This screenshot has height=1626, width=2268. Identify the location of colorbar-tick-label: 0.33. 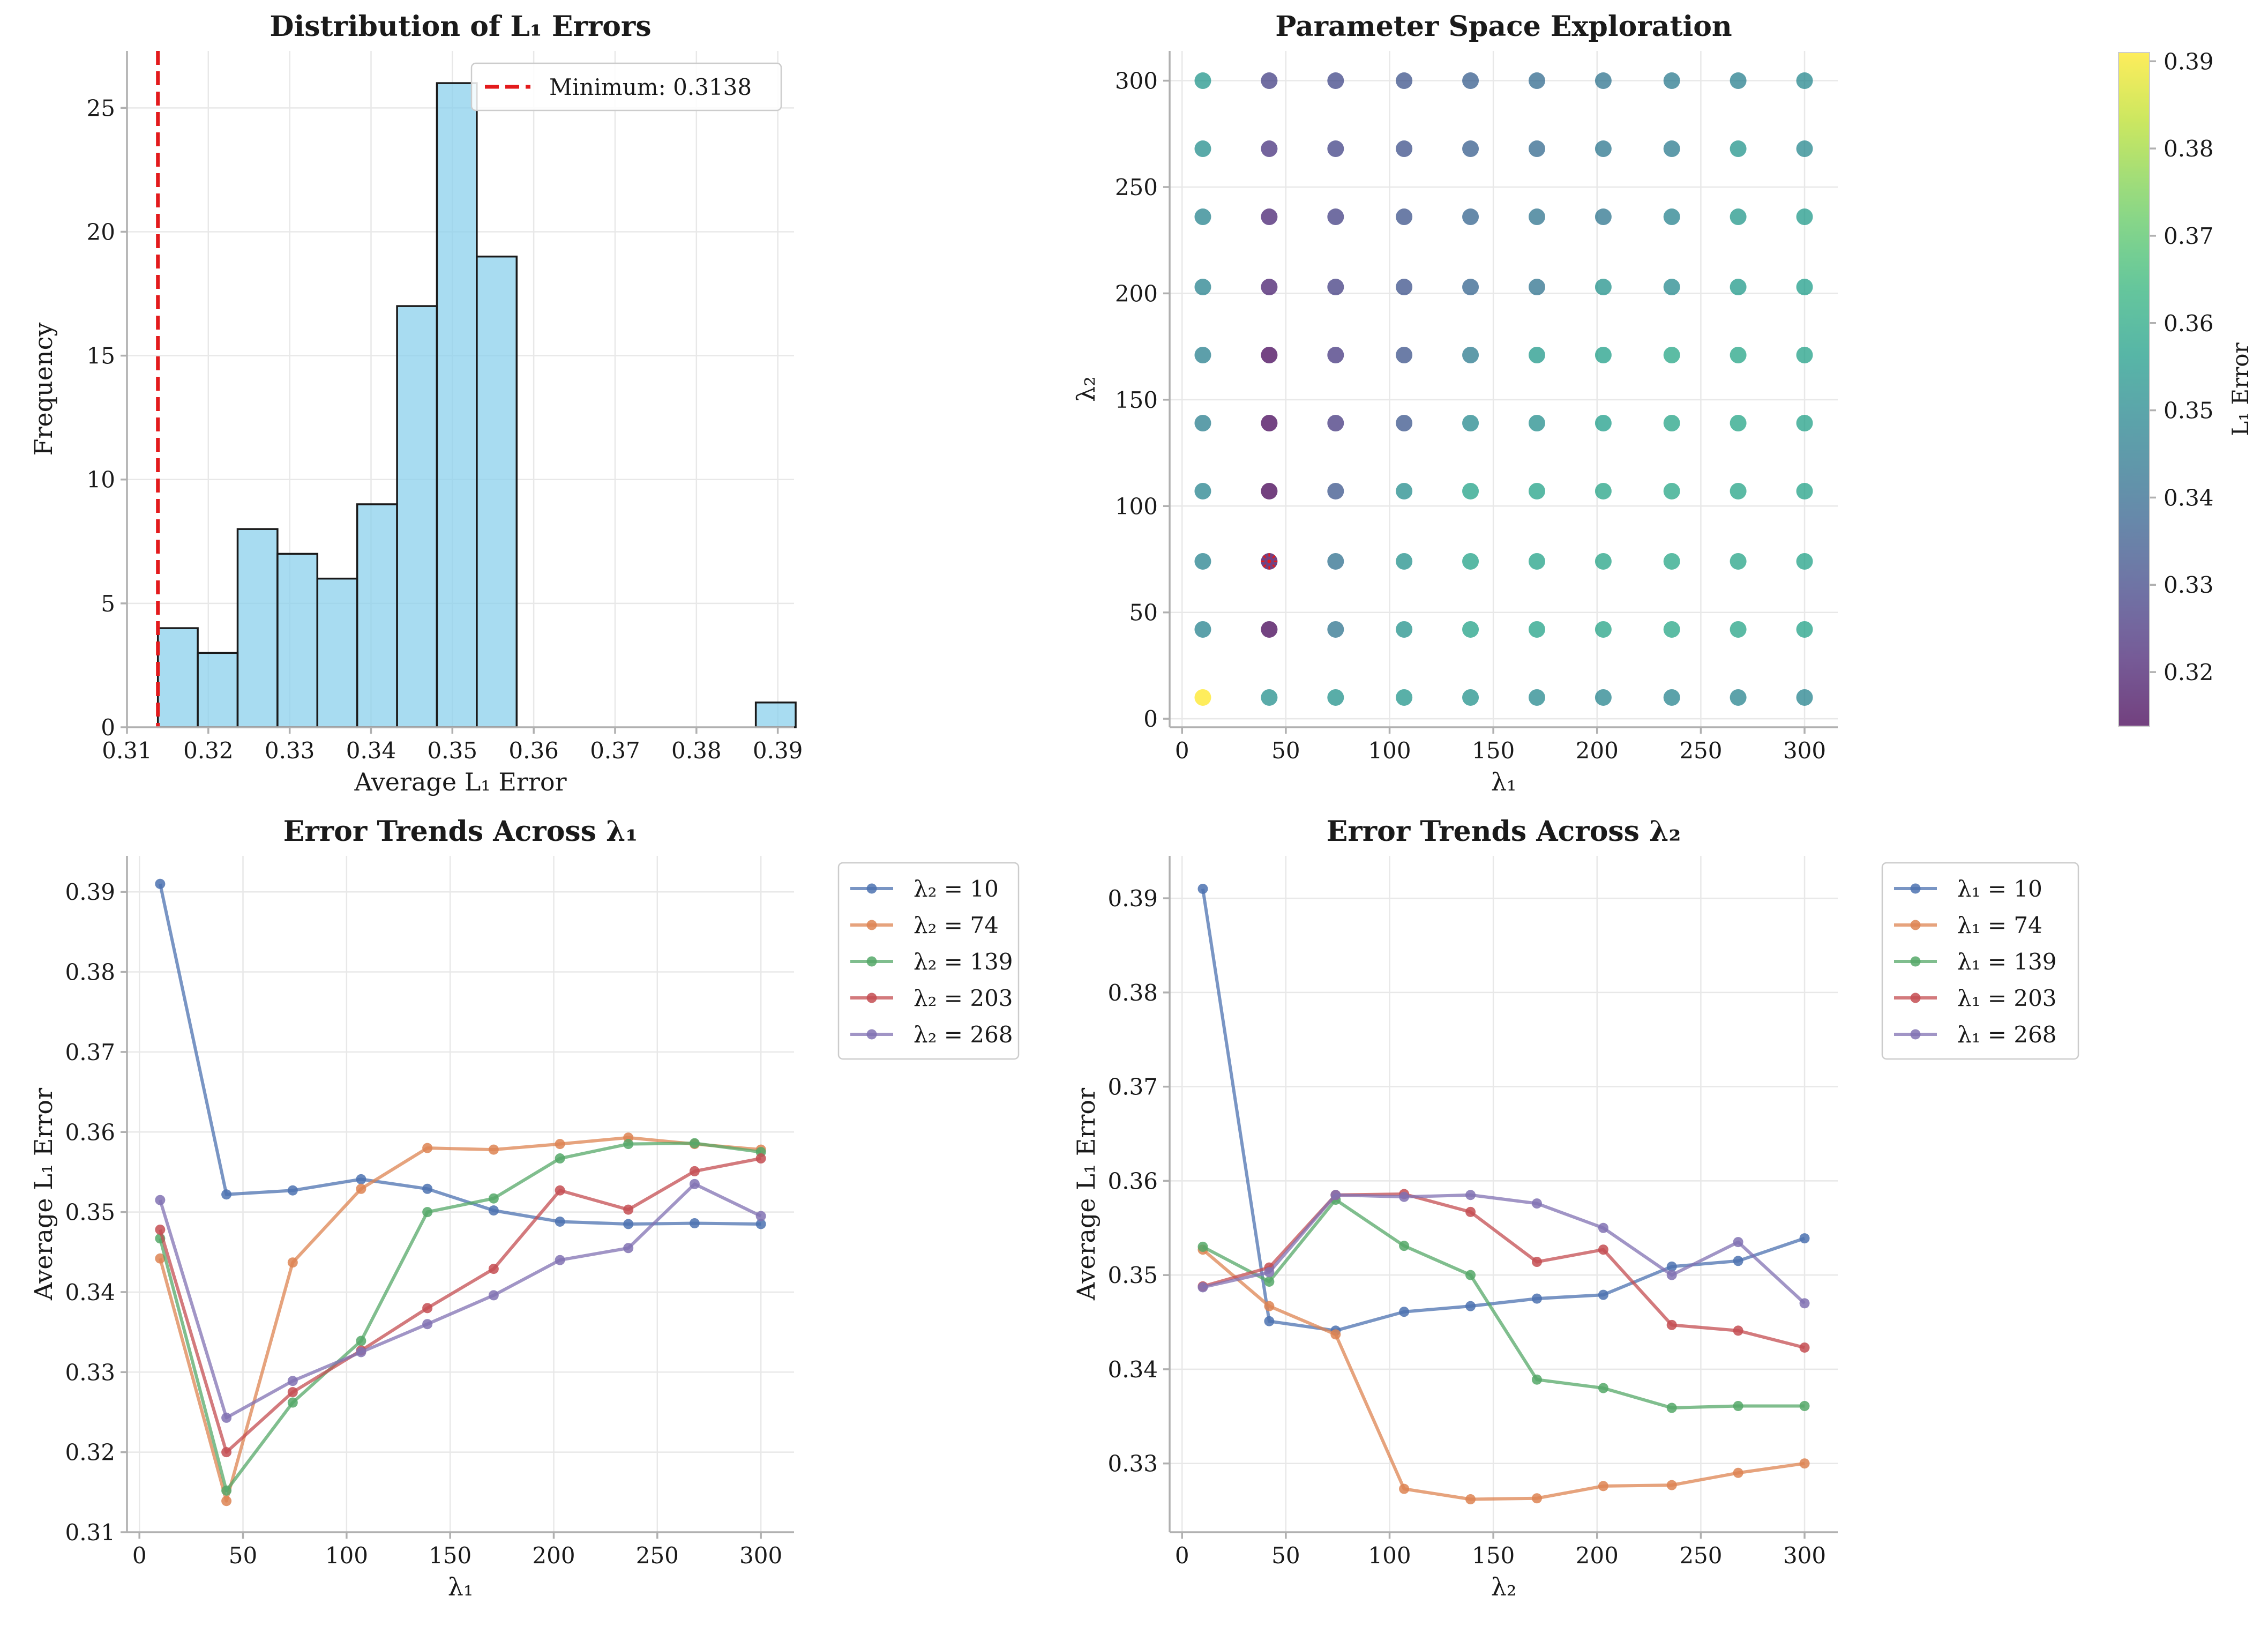
(2189, 585).